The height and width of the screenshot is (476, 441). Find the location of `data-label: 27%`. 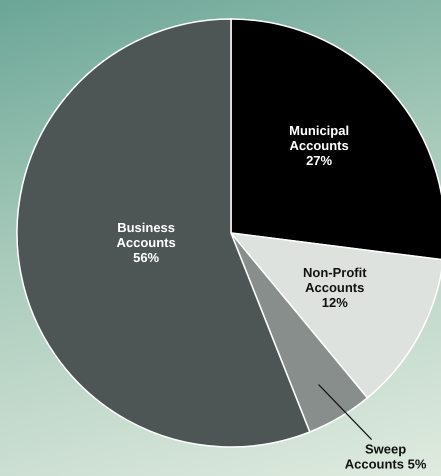

data-label: 27% is located at coordinates (319, 160).